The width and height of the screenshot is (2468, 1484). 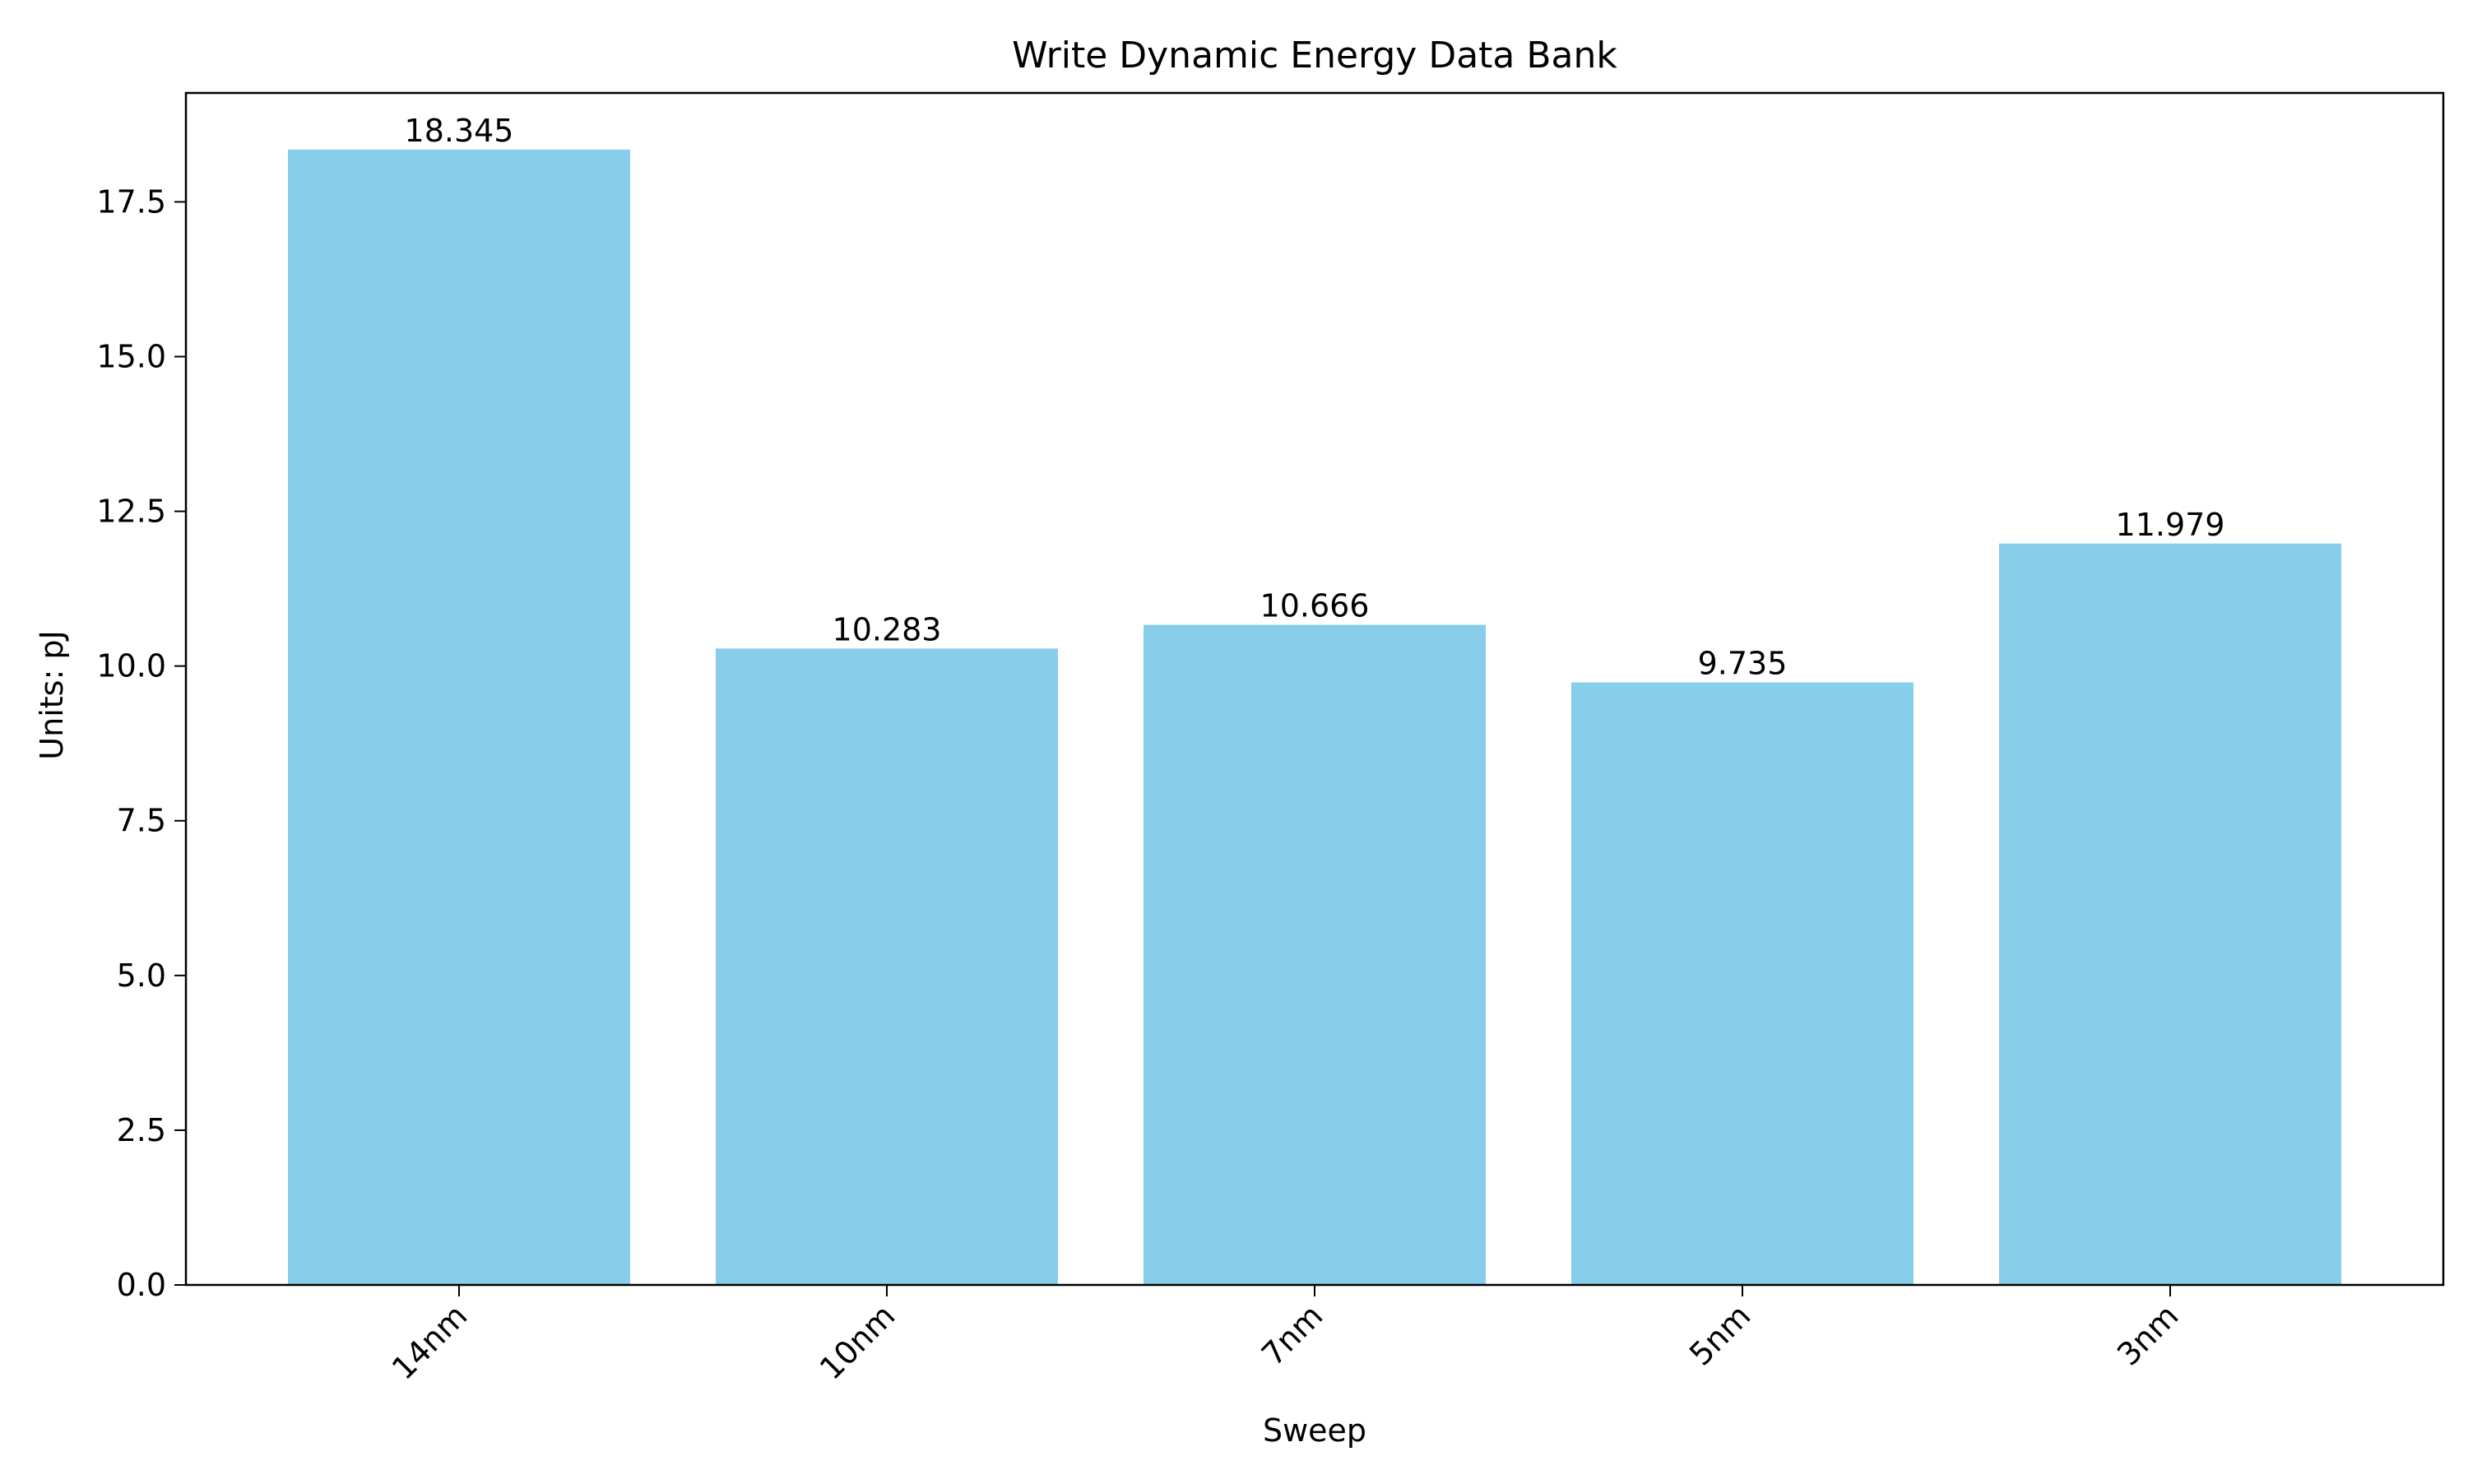 What do you see at coordinates (1742, 983) in the screenshot?
I see `bar-5nm` at bounding box center [1742, 983].